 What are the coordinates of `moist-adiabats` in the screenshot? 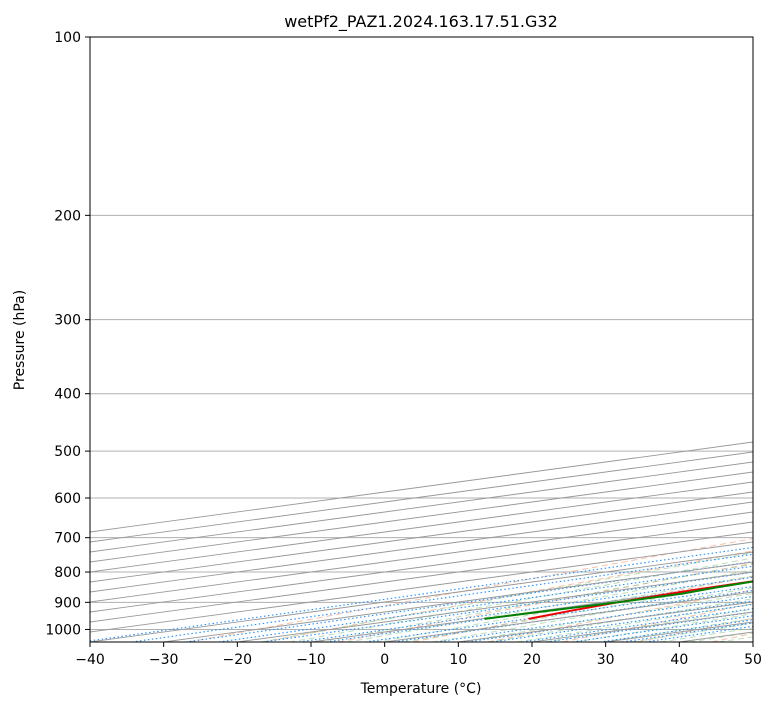 It's located at (506, 597).